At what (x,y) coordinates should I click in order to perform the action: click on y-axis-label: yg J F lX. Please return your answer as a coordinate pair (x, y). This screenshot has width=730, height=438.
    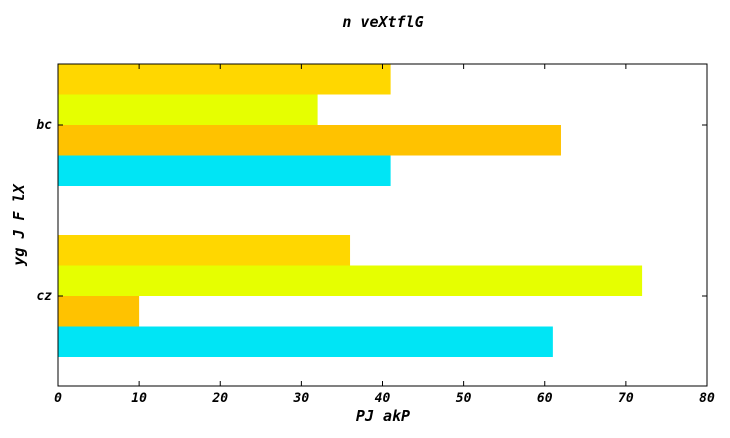
    Looking at the image, I should click on (19, 224).